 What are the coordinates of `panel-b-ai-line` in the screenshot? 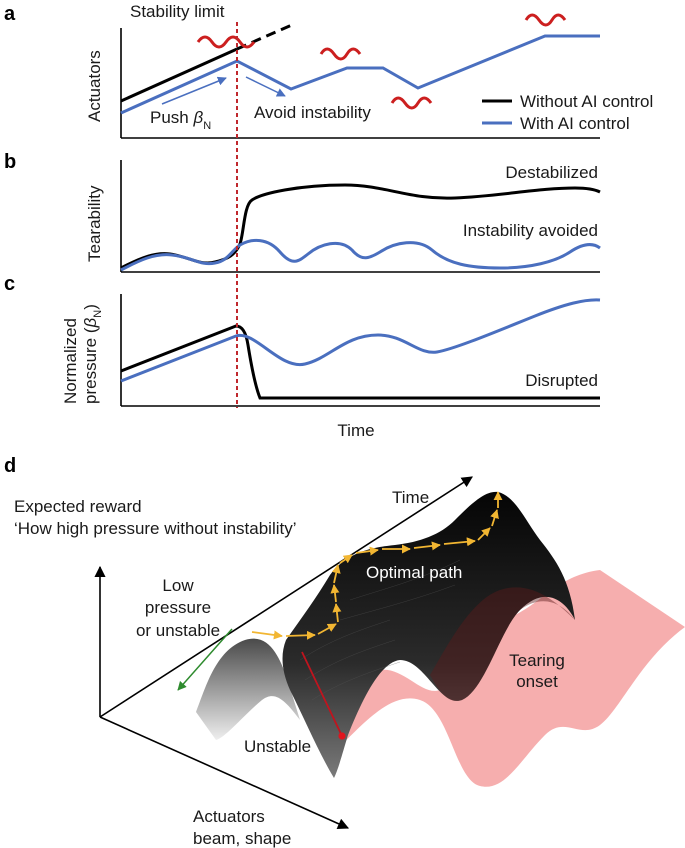 It's located at (360, 255).